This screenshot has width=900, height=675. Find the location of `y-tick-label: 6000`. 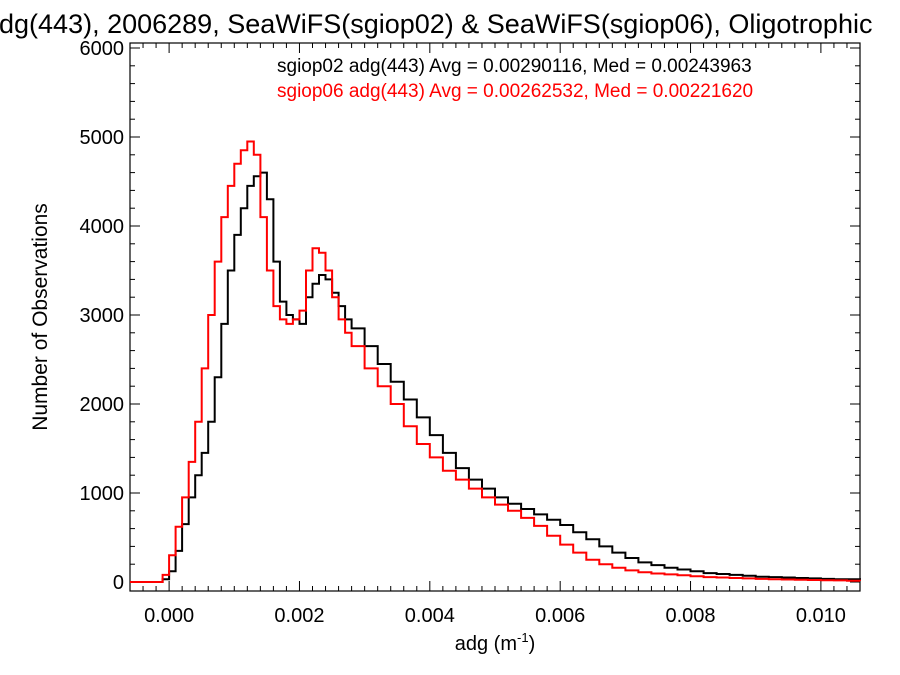

y-tick-label: 6000 is located at coordinates (102, 49).